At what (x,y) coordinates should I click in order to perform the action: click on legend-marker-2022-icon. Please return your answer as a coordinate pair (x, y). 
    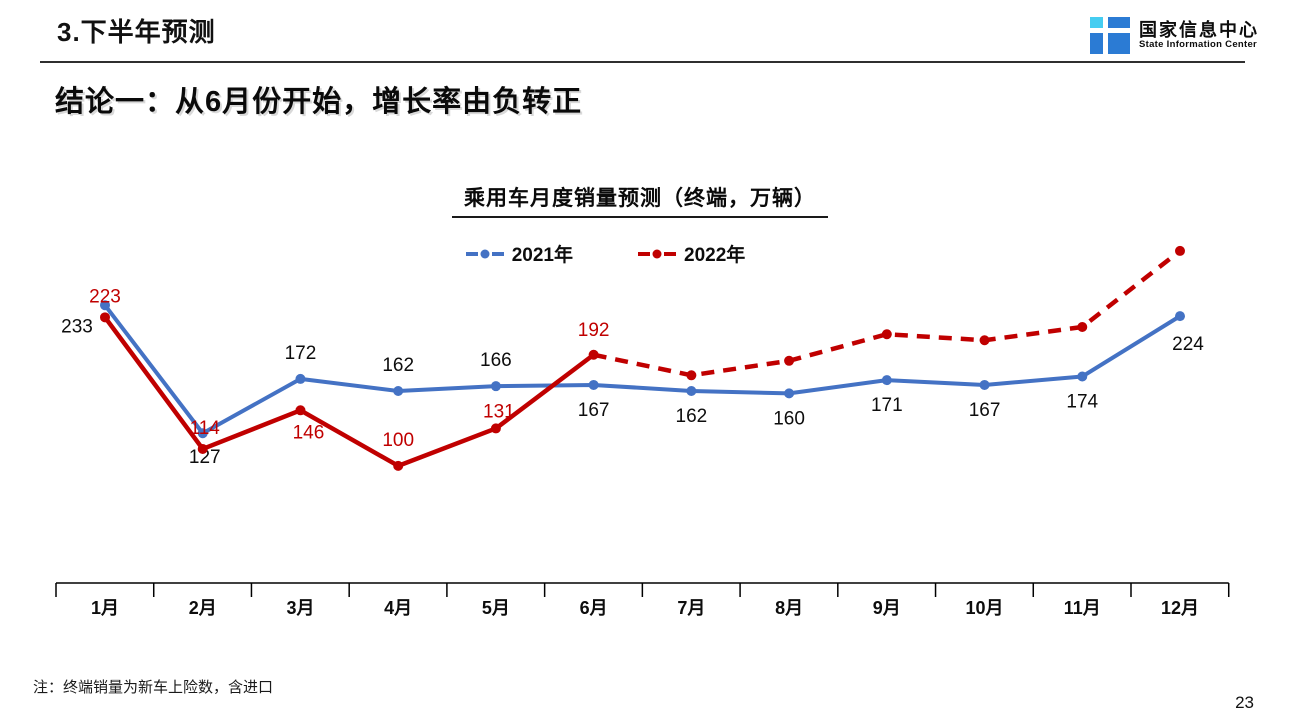
    Looking at the image, I should click on (657, 253).